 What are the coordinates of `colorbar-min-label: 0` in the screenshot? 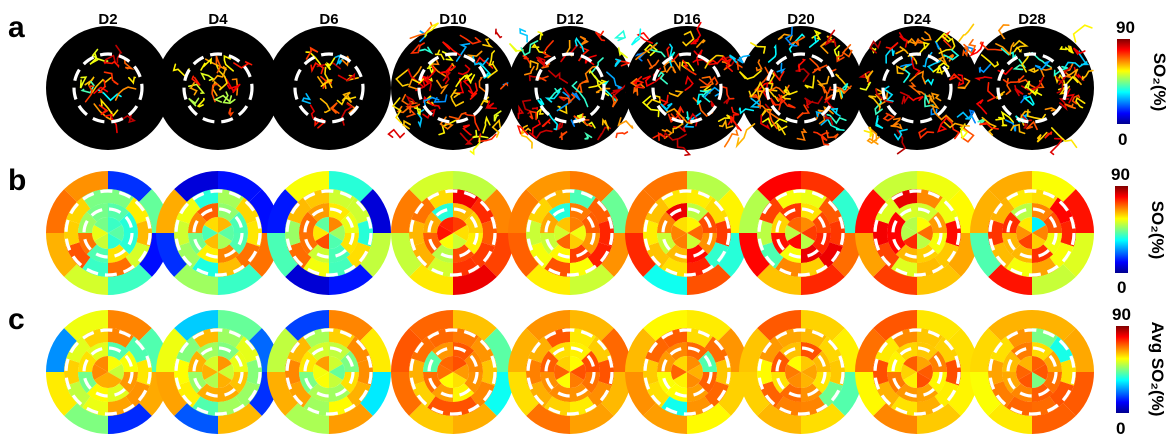 It's located at (1120, 428).